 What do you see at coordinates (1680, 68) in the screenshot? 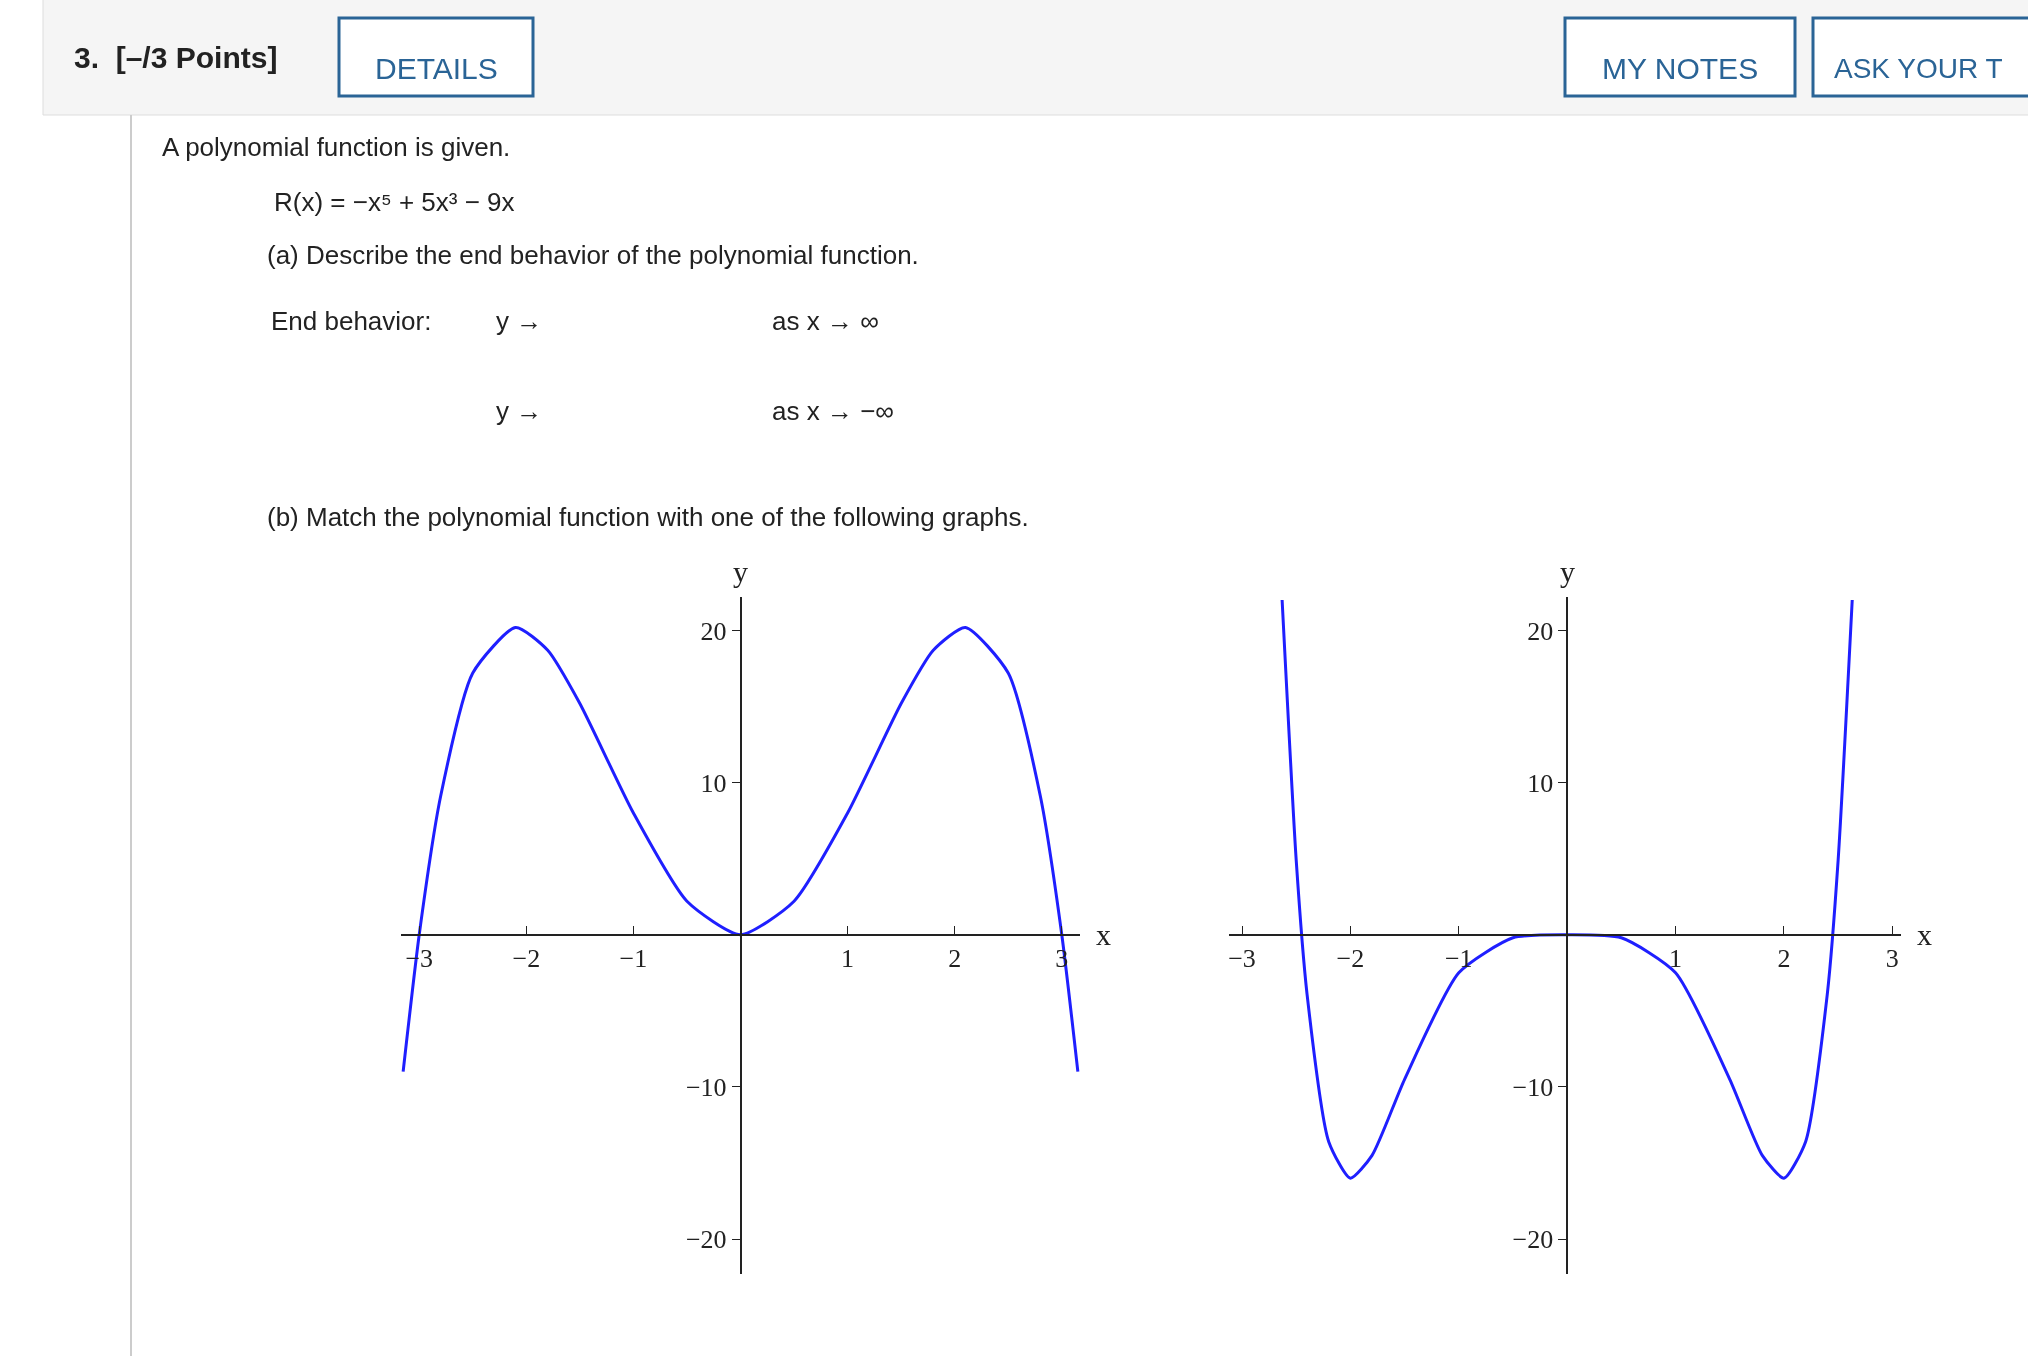
I see `text: MY NOTES` at bounding box center [1680, 68].